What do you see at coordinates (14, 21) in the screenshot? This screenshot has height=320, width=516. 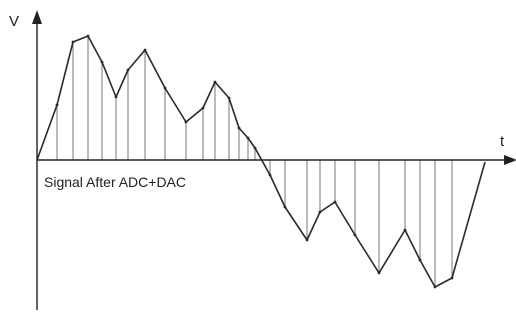 I see `y-axis-label: V` at bounding box center [14, 21].